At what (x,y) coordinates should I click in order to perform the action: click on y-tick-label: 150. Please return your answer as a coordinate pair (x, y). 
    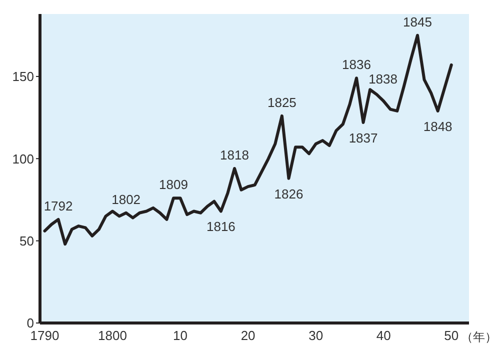
    Looking at the image, I should click on (23, 76).